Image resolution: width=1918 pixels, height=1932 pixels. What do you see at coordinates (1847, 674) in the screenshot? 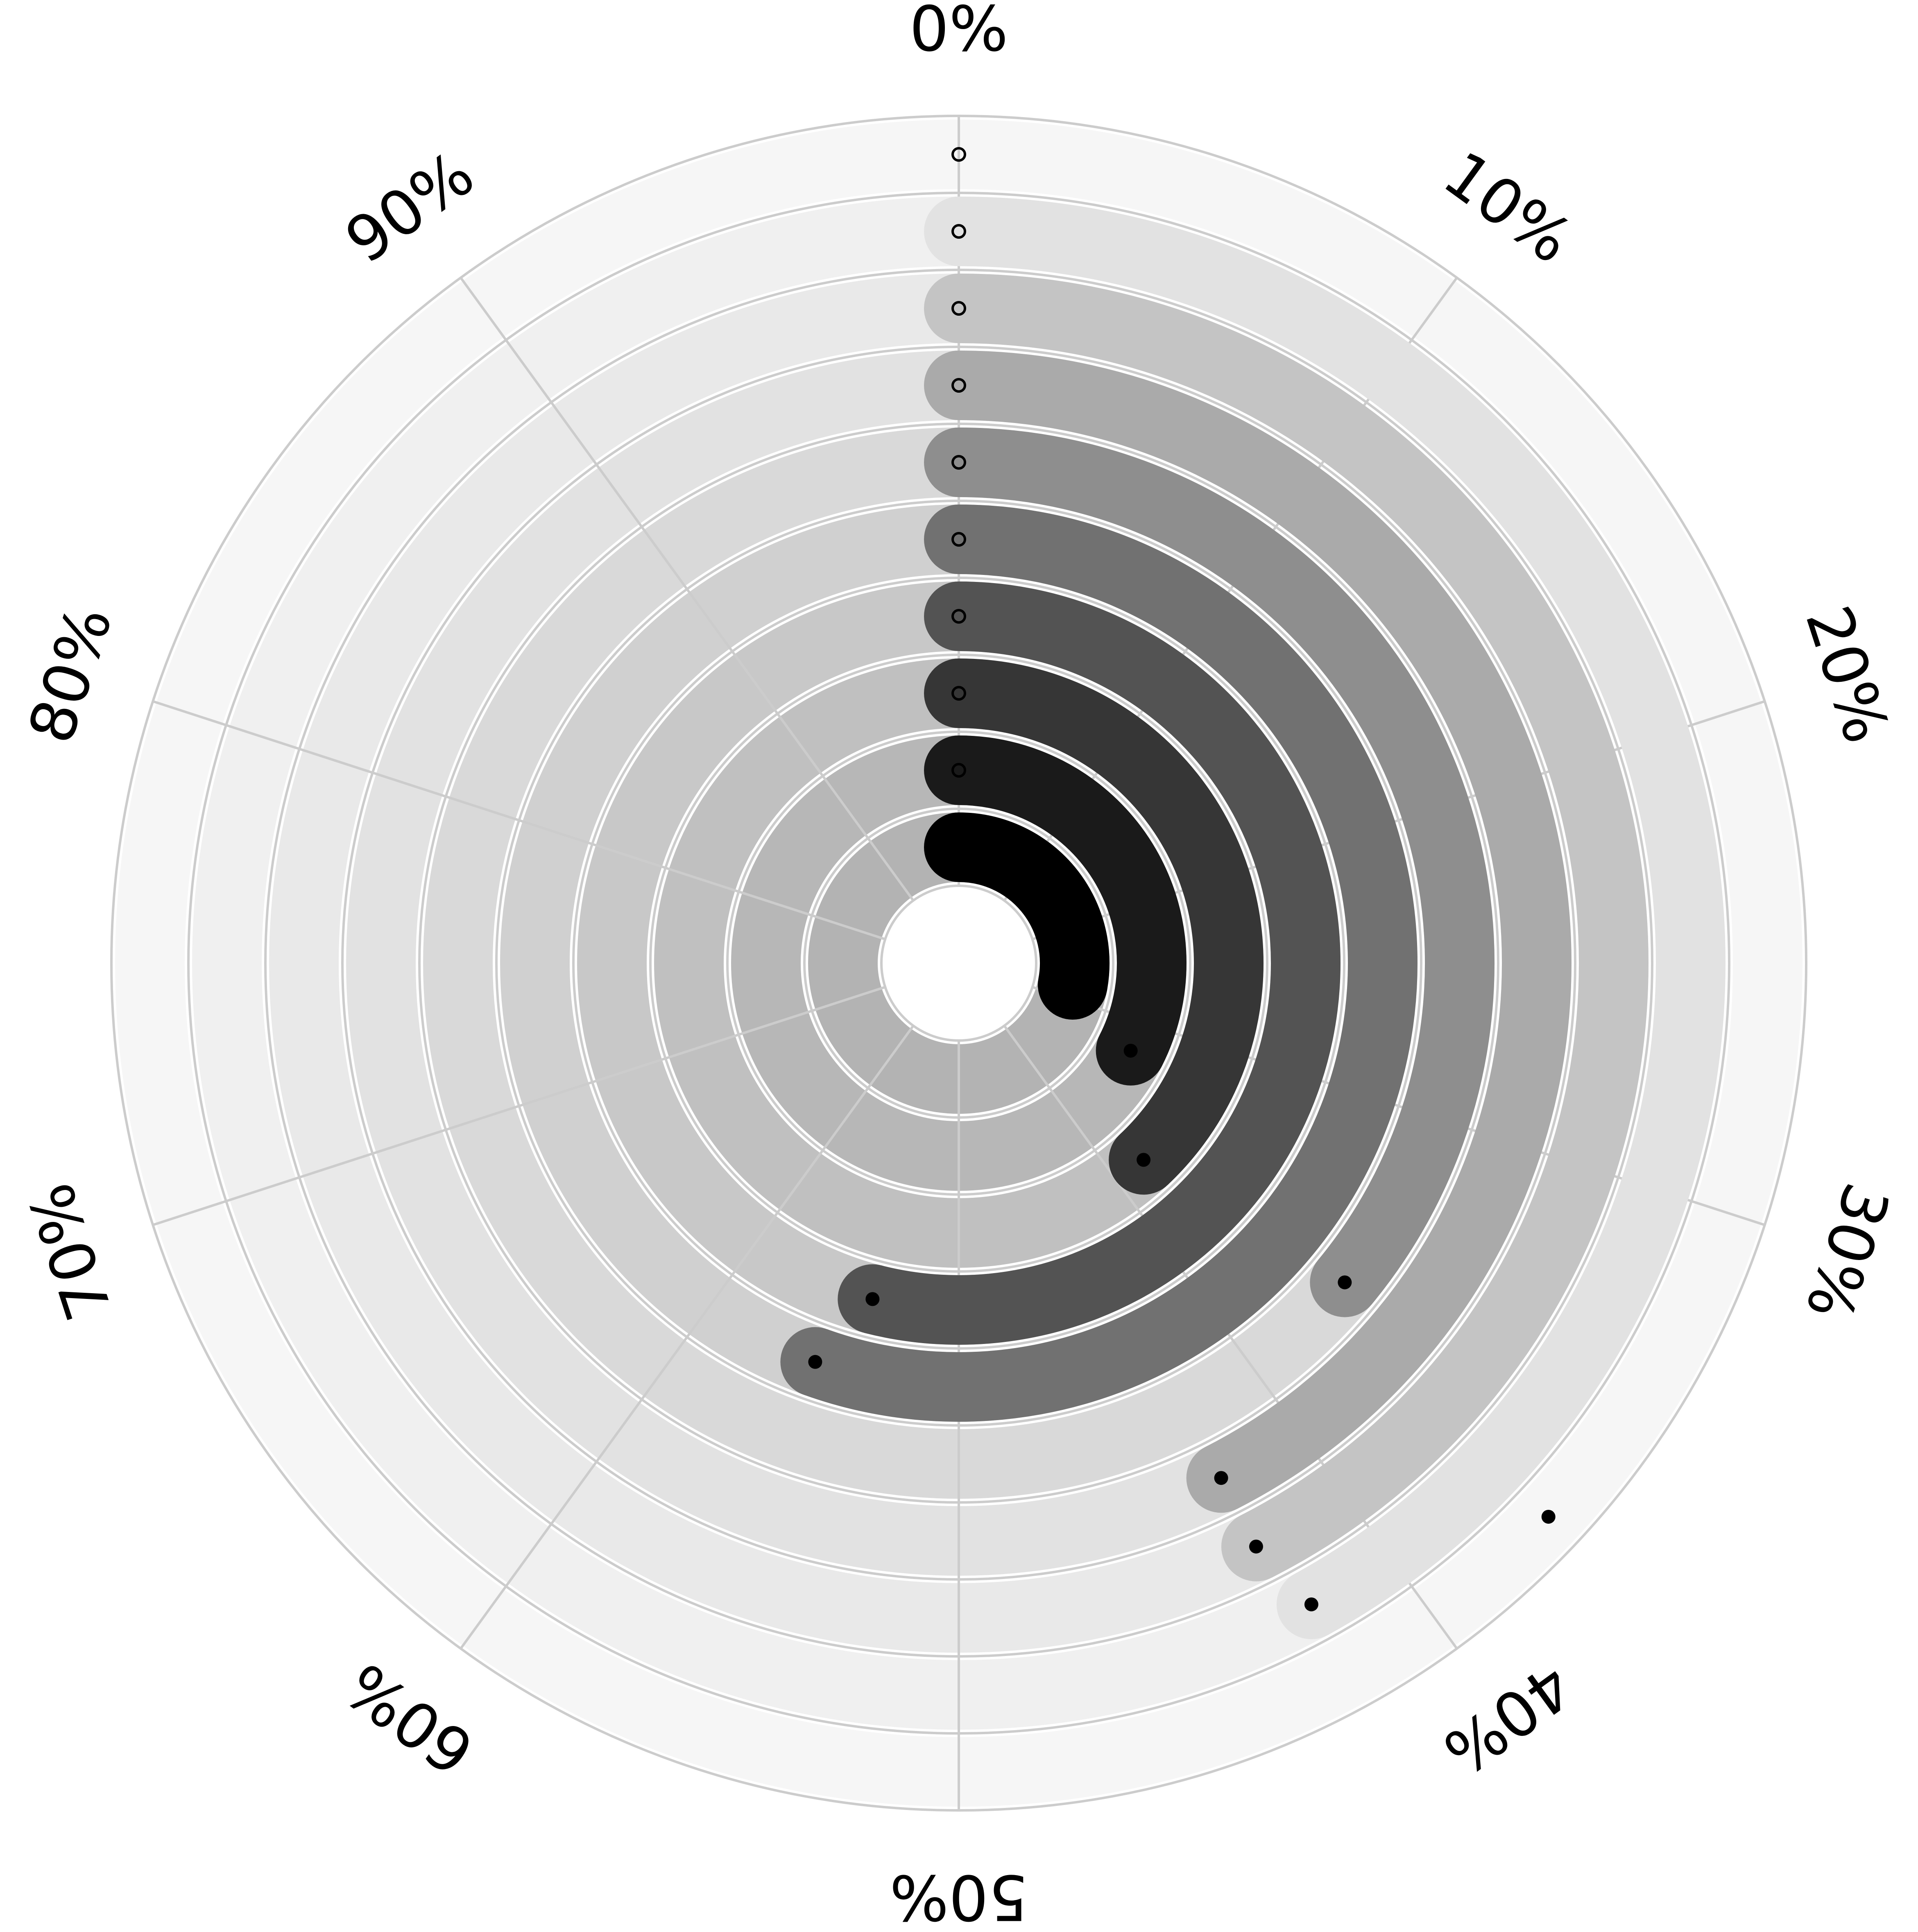
I see `angular-tick-label: 20%` at bounding box center [1847, 674].